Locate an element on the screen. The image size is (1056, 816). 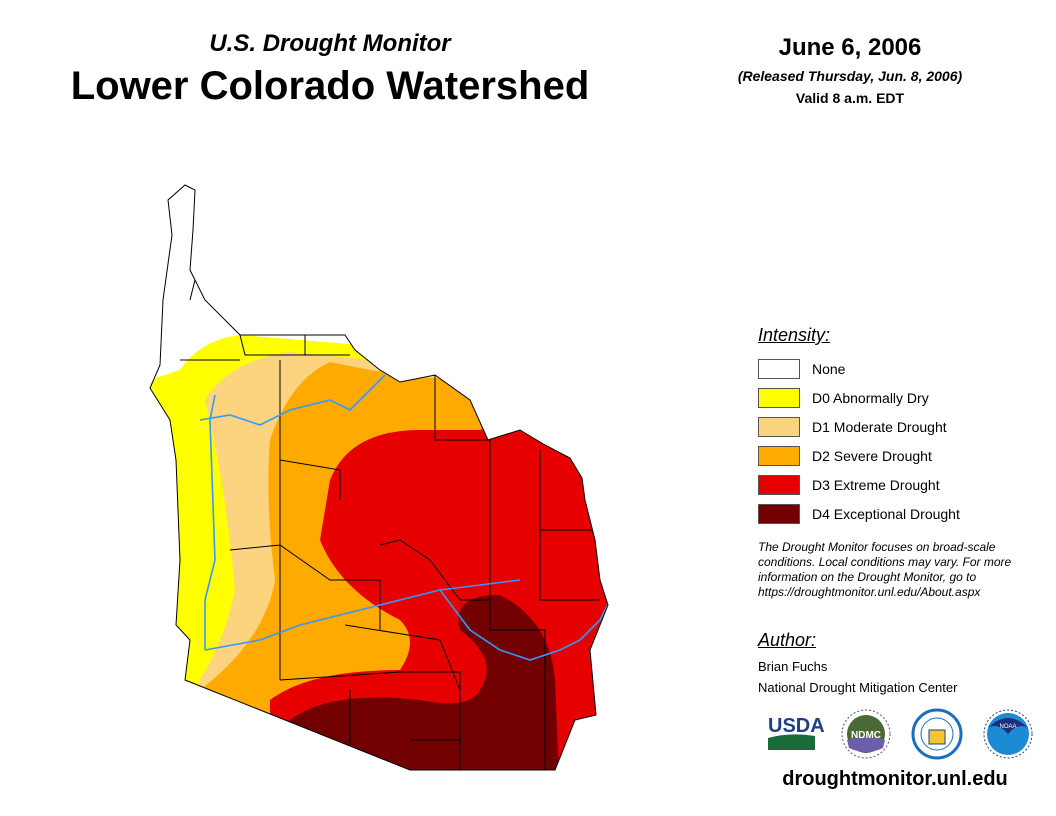
legend-label: D0 Abnormally Dry is located at coordinates (870, 397).